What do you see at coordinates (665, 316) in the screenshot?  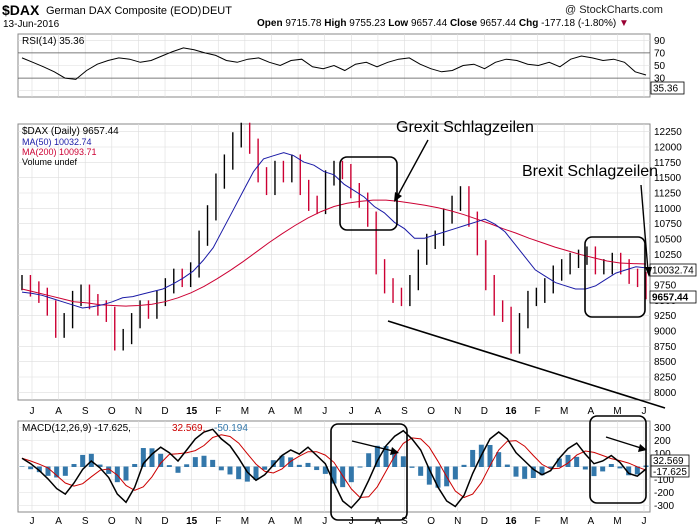 I see `price-tick-label: 9250` at bounding box center [665, 316].